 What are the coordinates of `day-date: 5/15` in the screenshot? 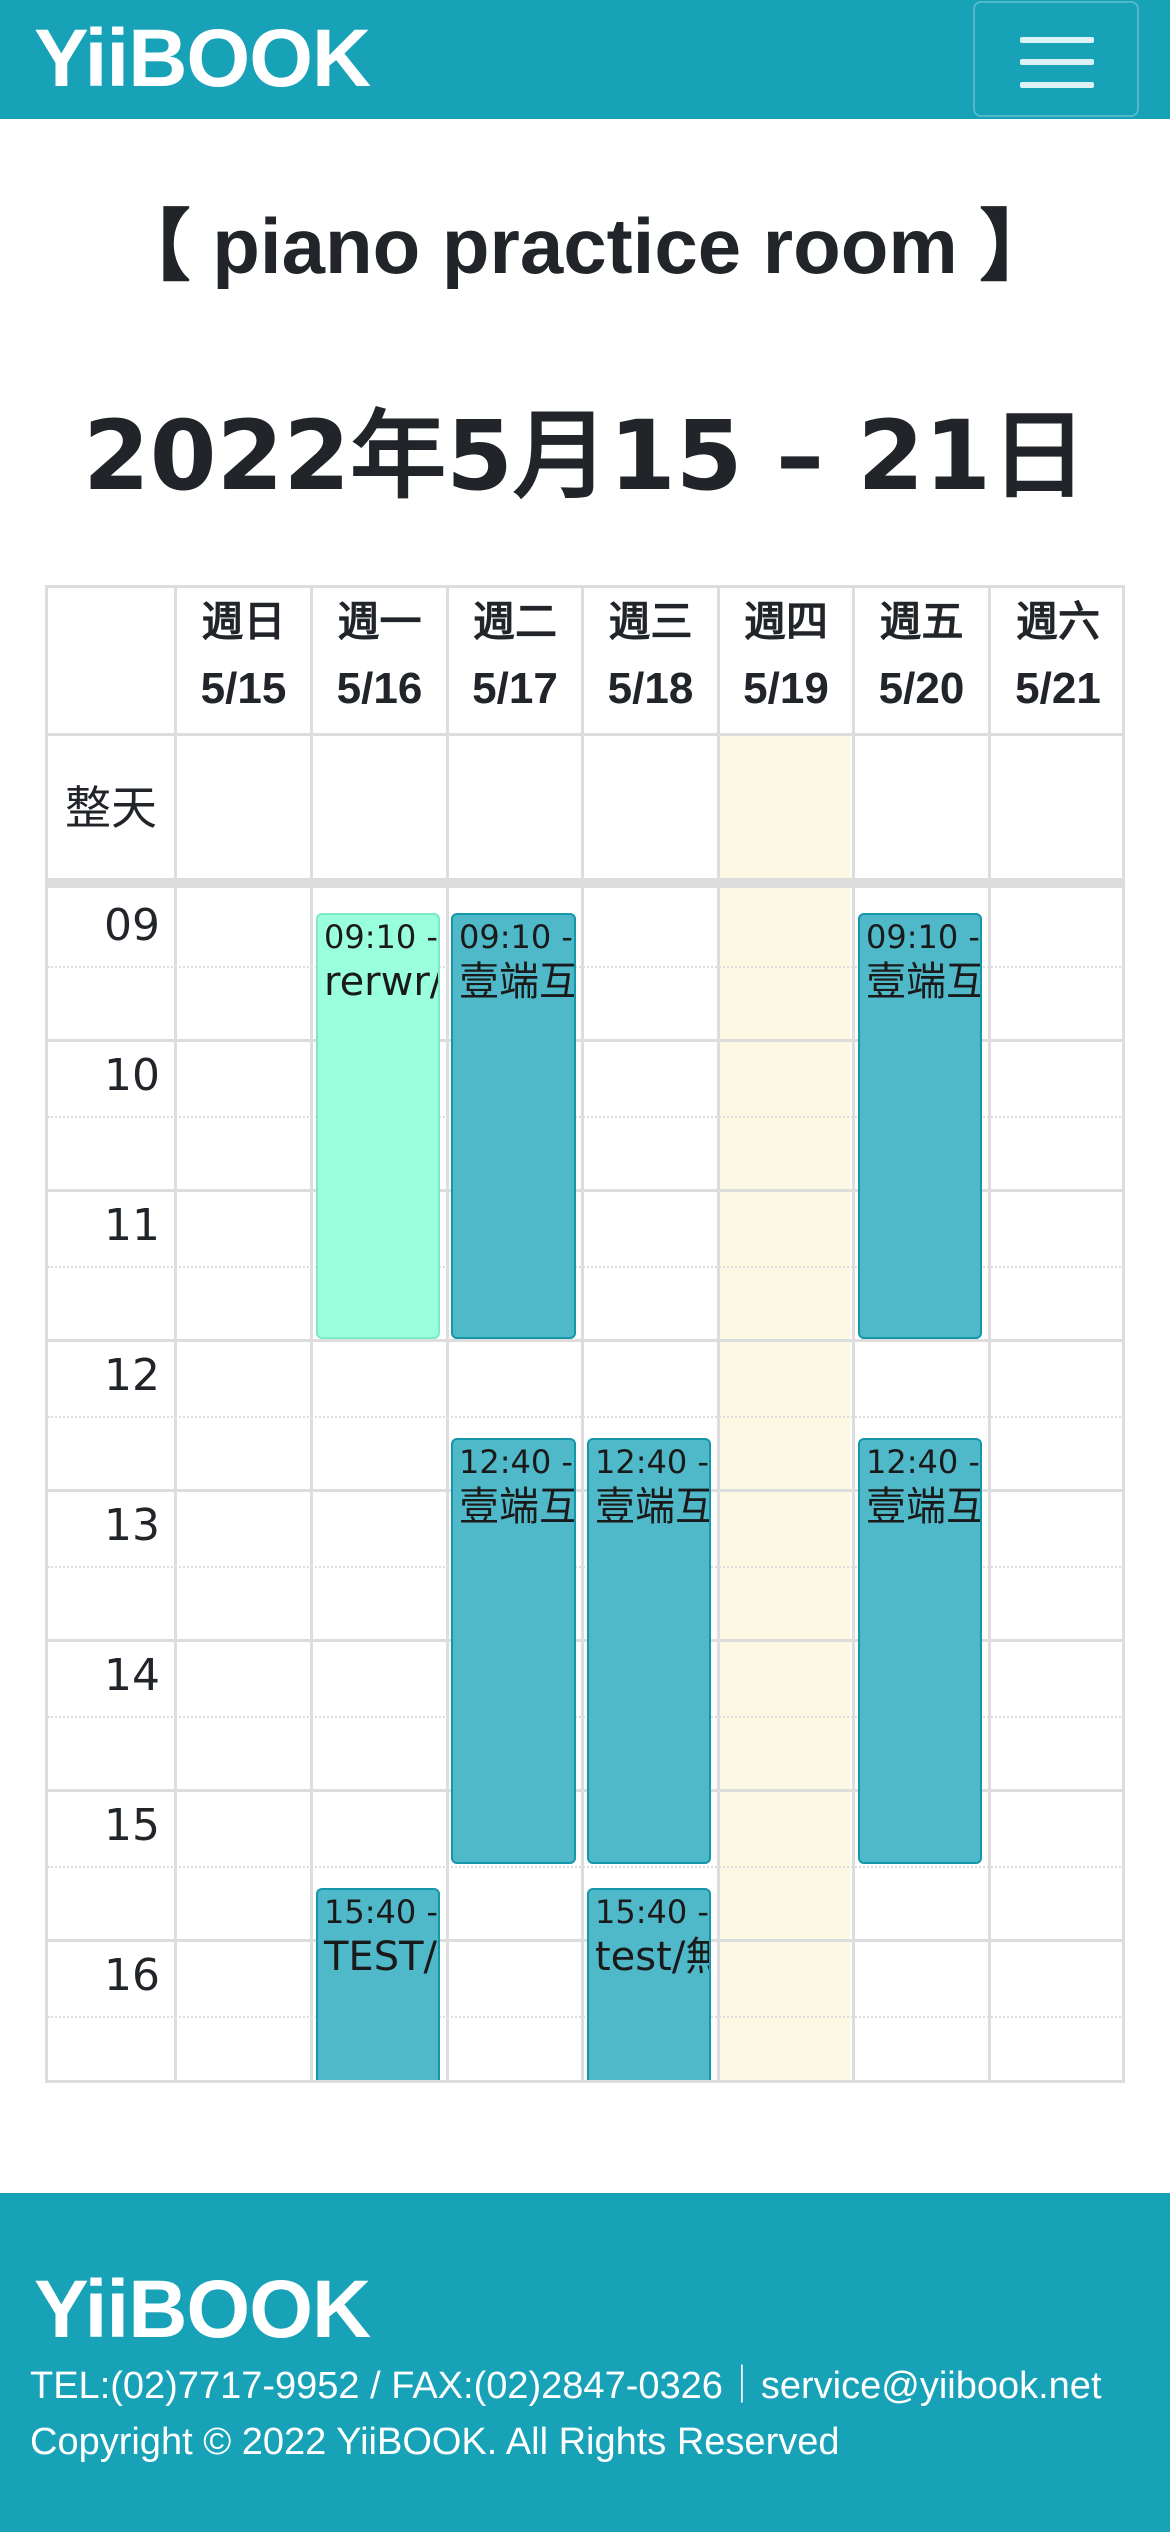 It's located at (243, 688).